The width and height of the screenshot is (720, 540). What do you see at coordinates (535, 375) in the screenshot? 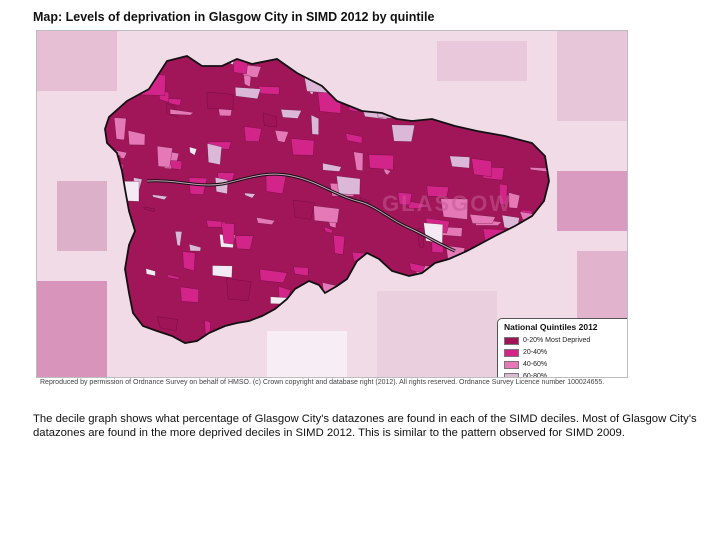
I see `legend-label: 60-80%` at bounding box center [535, 375].